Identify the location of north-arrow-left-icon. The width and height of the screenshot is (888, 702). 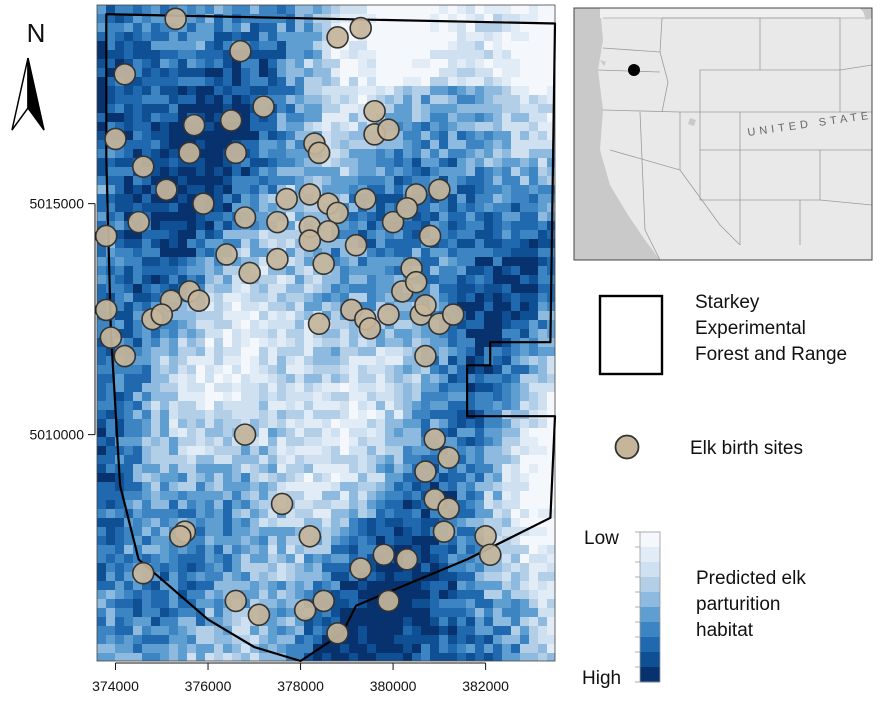
(20, 94).